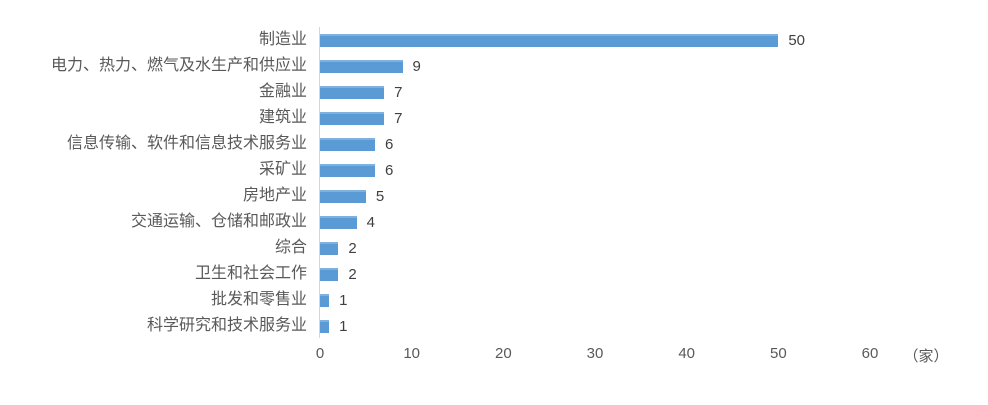 The width and height of the screenshot is (988, 405). I want to click on bar-row: 科学研究和技术服务业 1, so click(402, 326).